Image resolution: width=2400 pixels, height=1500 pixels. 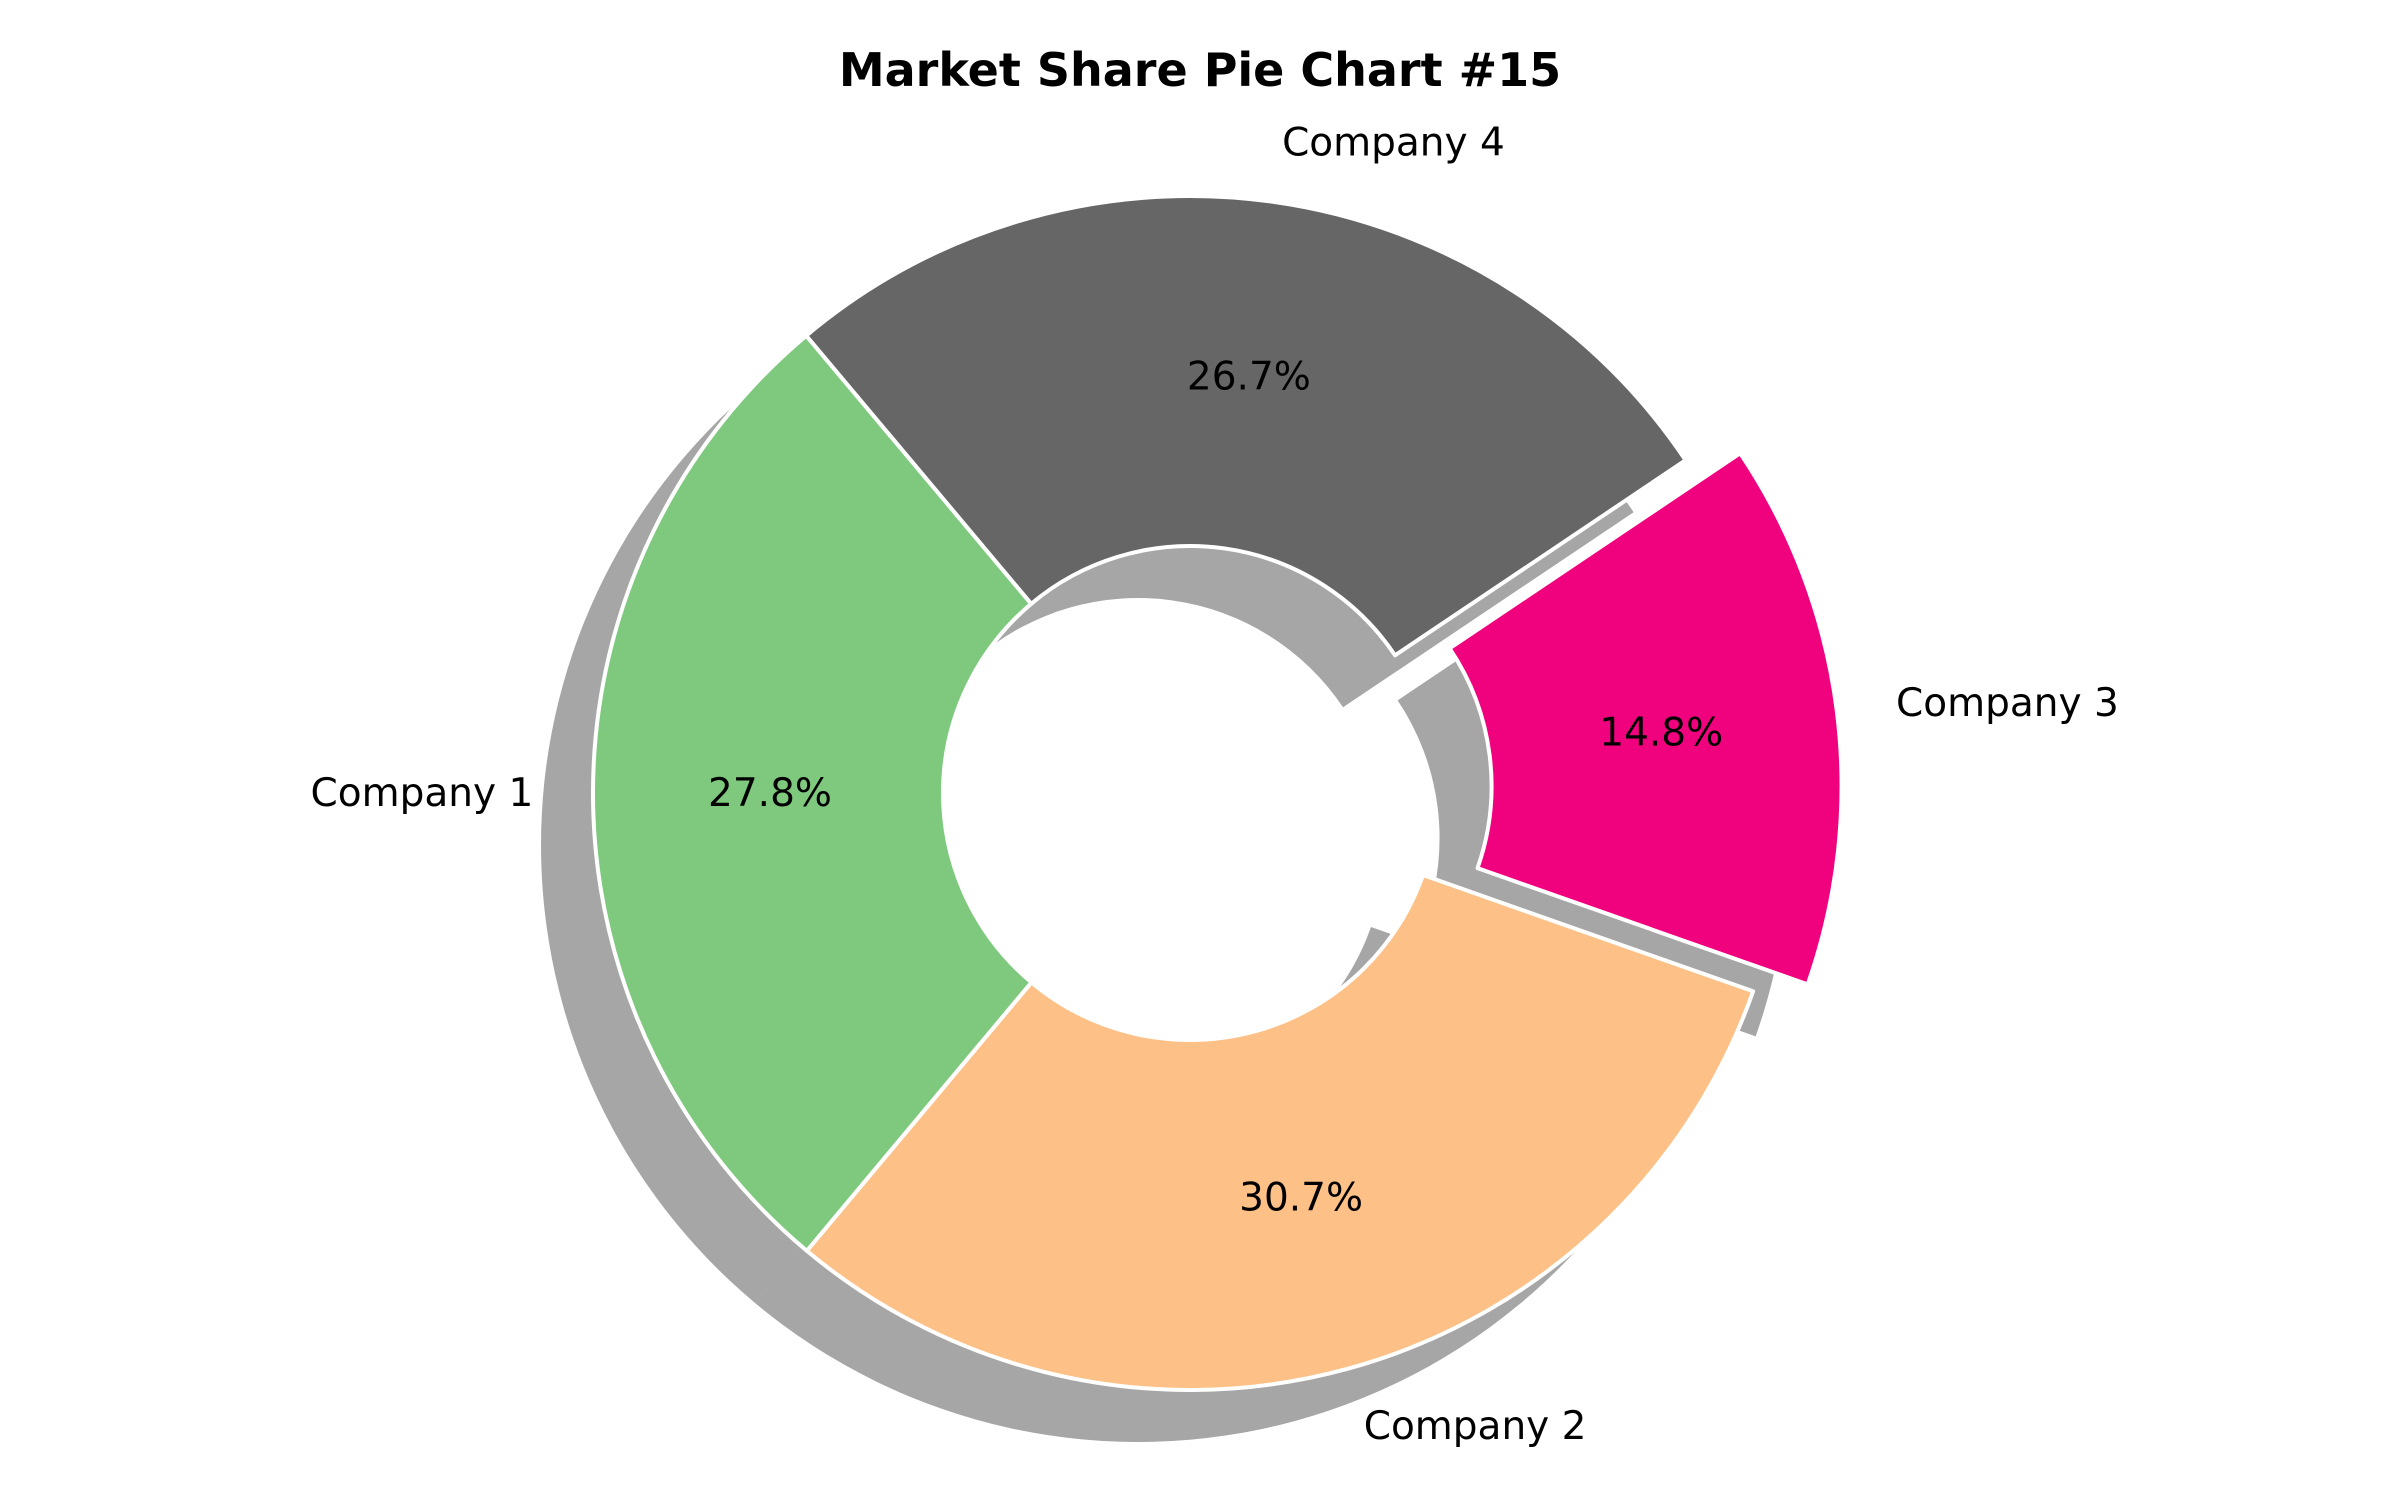 I want to click on percent-label-company-1: 27.8%, so click(x=770, y=793).